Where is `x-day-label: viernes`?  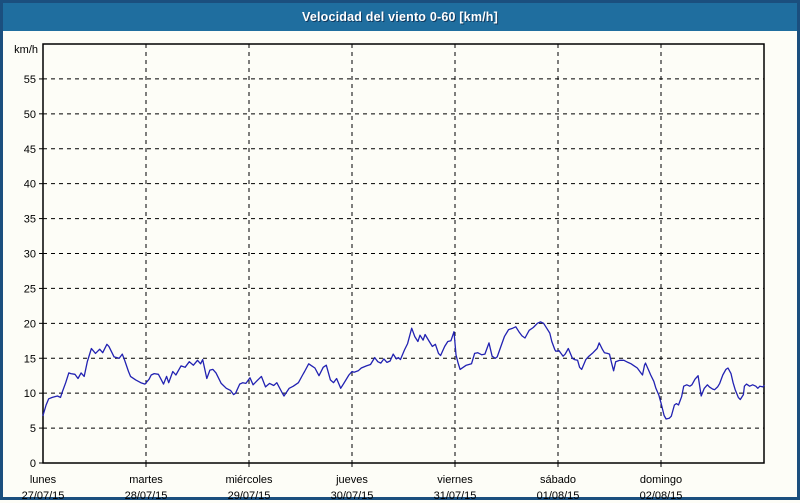 x-day-label: viernes is located at coordinates (455, 480).